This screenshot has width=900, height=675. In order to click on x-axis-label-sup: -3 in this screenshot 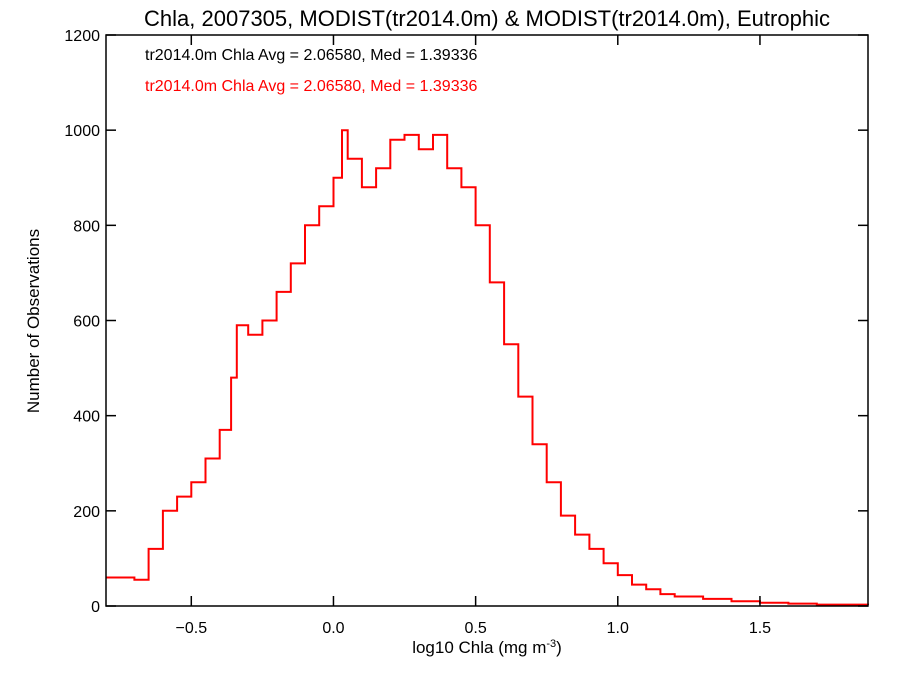, I will do `click(551, 644)`.